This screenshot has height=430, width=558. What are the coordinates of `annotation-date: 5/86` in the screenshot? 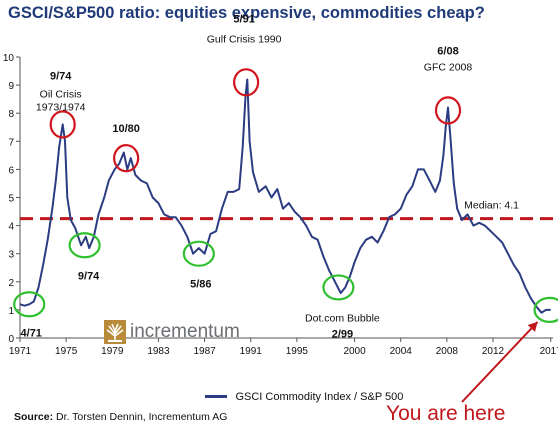 It's located at (200, 285).